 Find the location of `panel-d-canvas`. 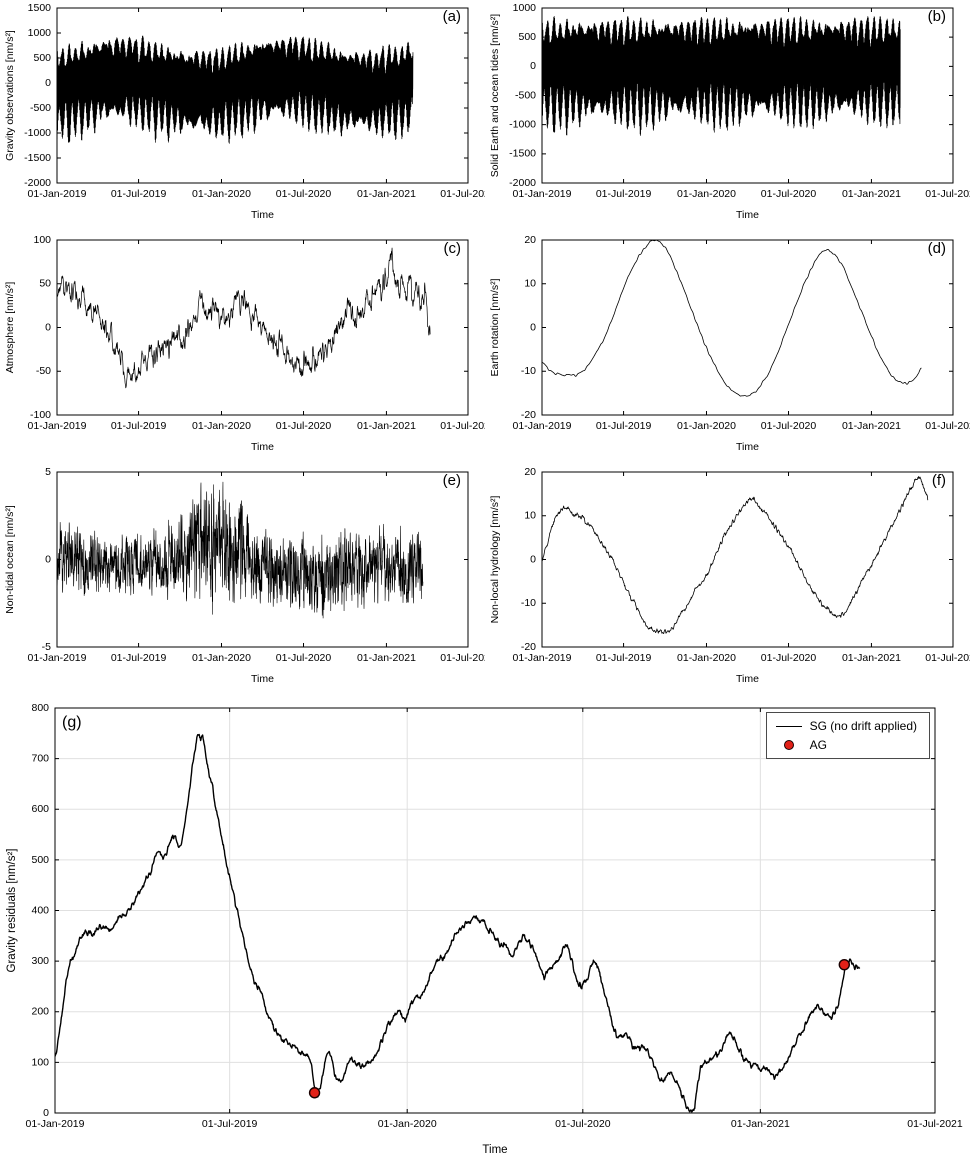

panel-d-canvas is located at coordinates (727, 348).